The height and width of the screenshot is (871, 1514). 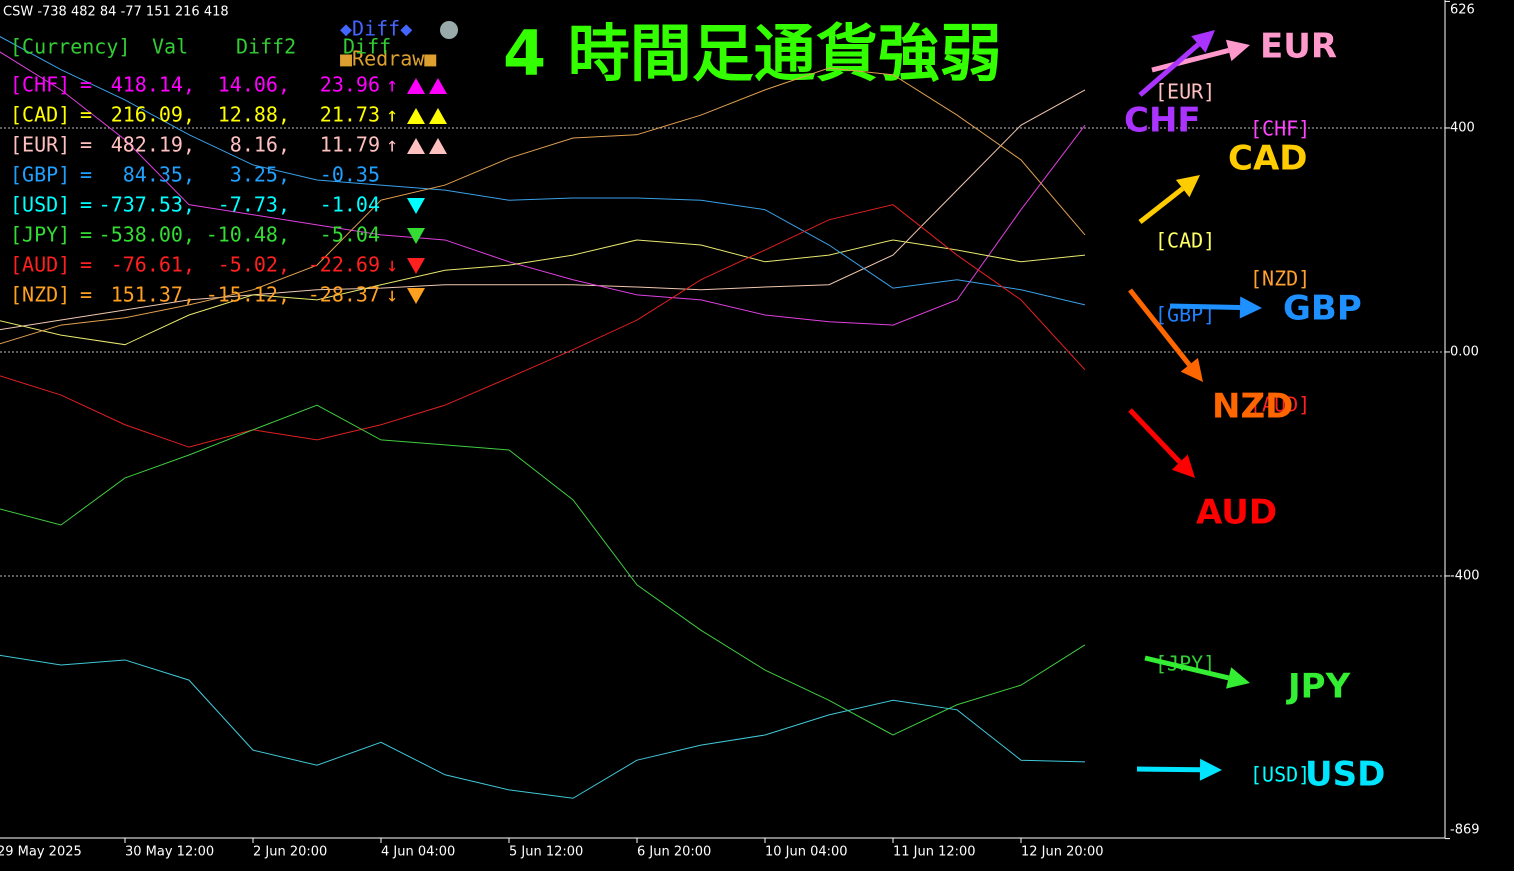 What do you see at coordinates (344, 295) in the screenshot?
I see `table-cell: -28.37` at bounding box center [344, 295].